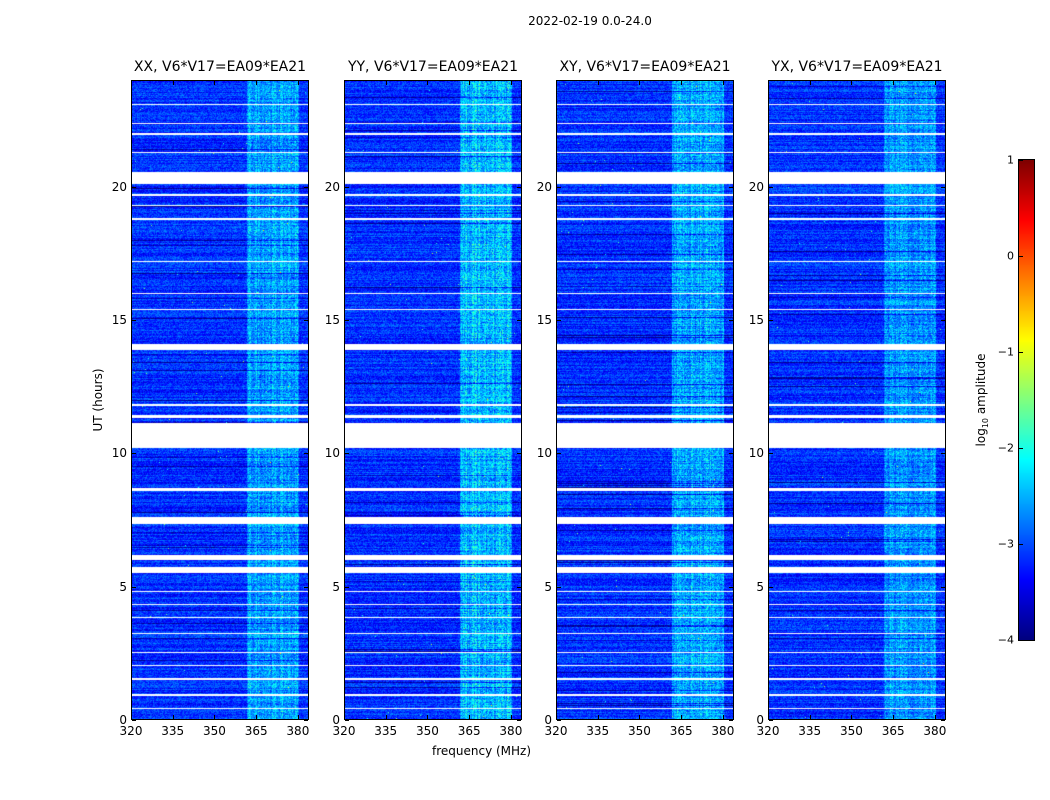 The height and width of the screenshot is (800, 1050). What do you see at coordinates (119, 453) in the screenshot?
I see `y-tick-label: 10` at bounding box center [119, 453].